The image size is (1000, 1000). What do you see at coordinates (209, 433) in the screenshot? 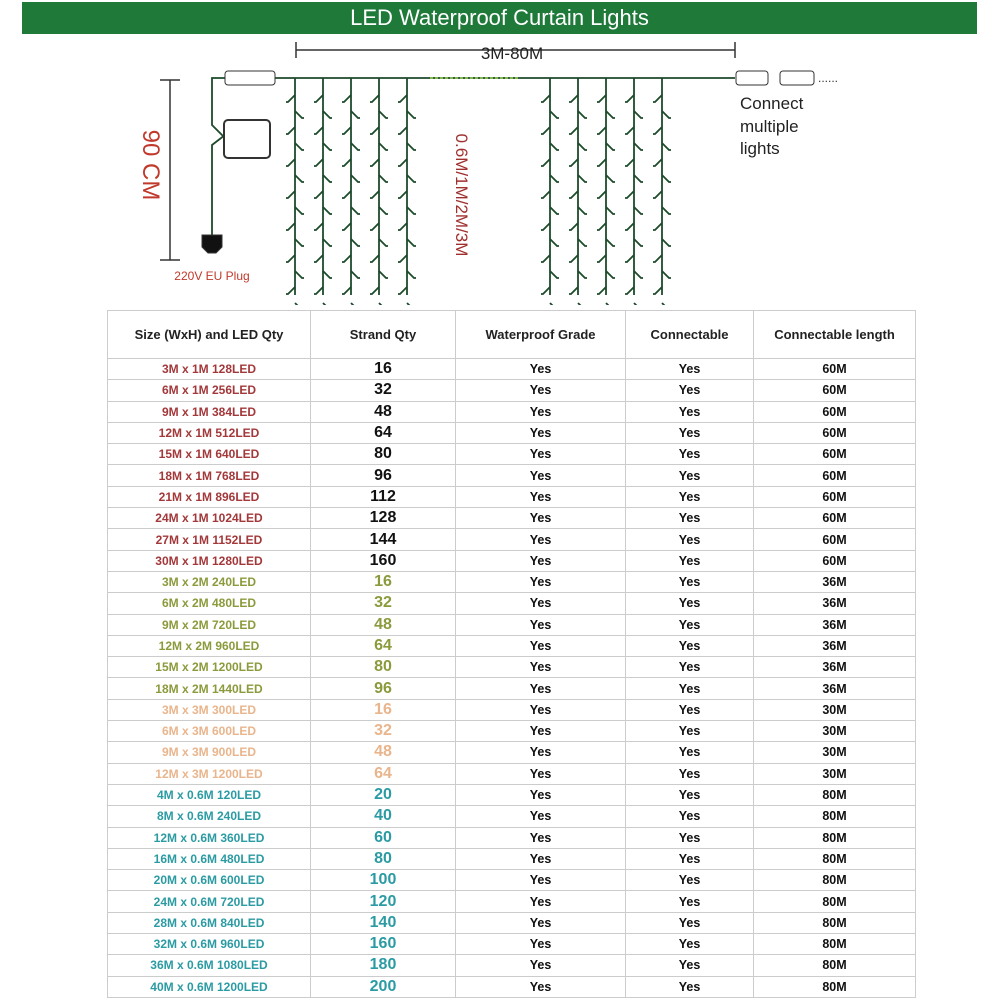
I see `size-cell: 12M x 1M 512LED` at bounding box center [209, 433].